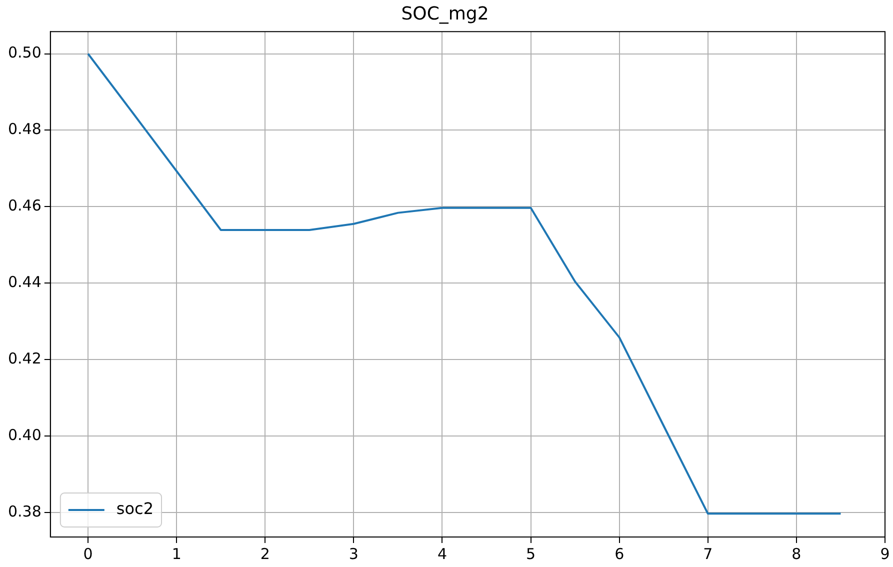 The image size is (893, 567). Describe the element at coordinates (135, 508) in the screenshot. I see `legend-label: soc2` at that location.